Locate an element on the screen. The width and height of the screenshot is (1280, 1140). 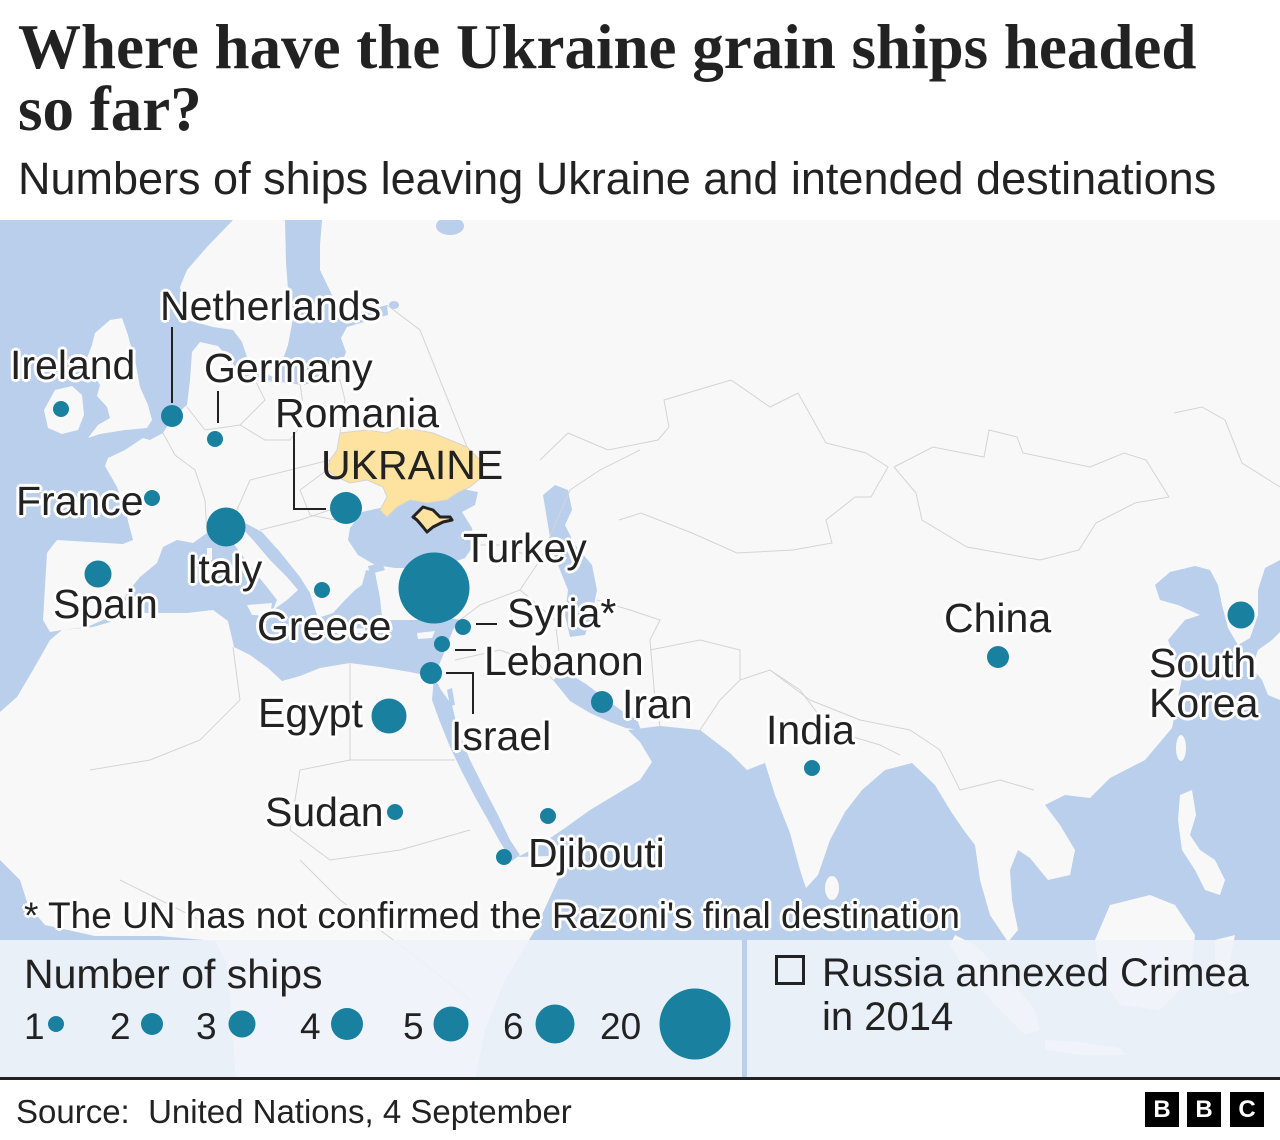
map-dot-spain is located at coordinates (98, 574).